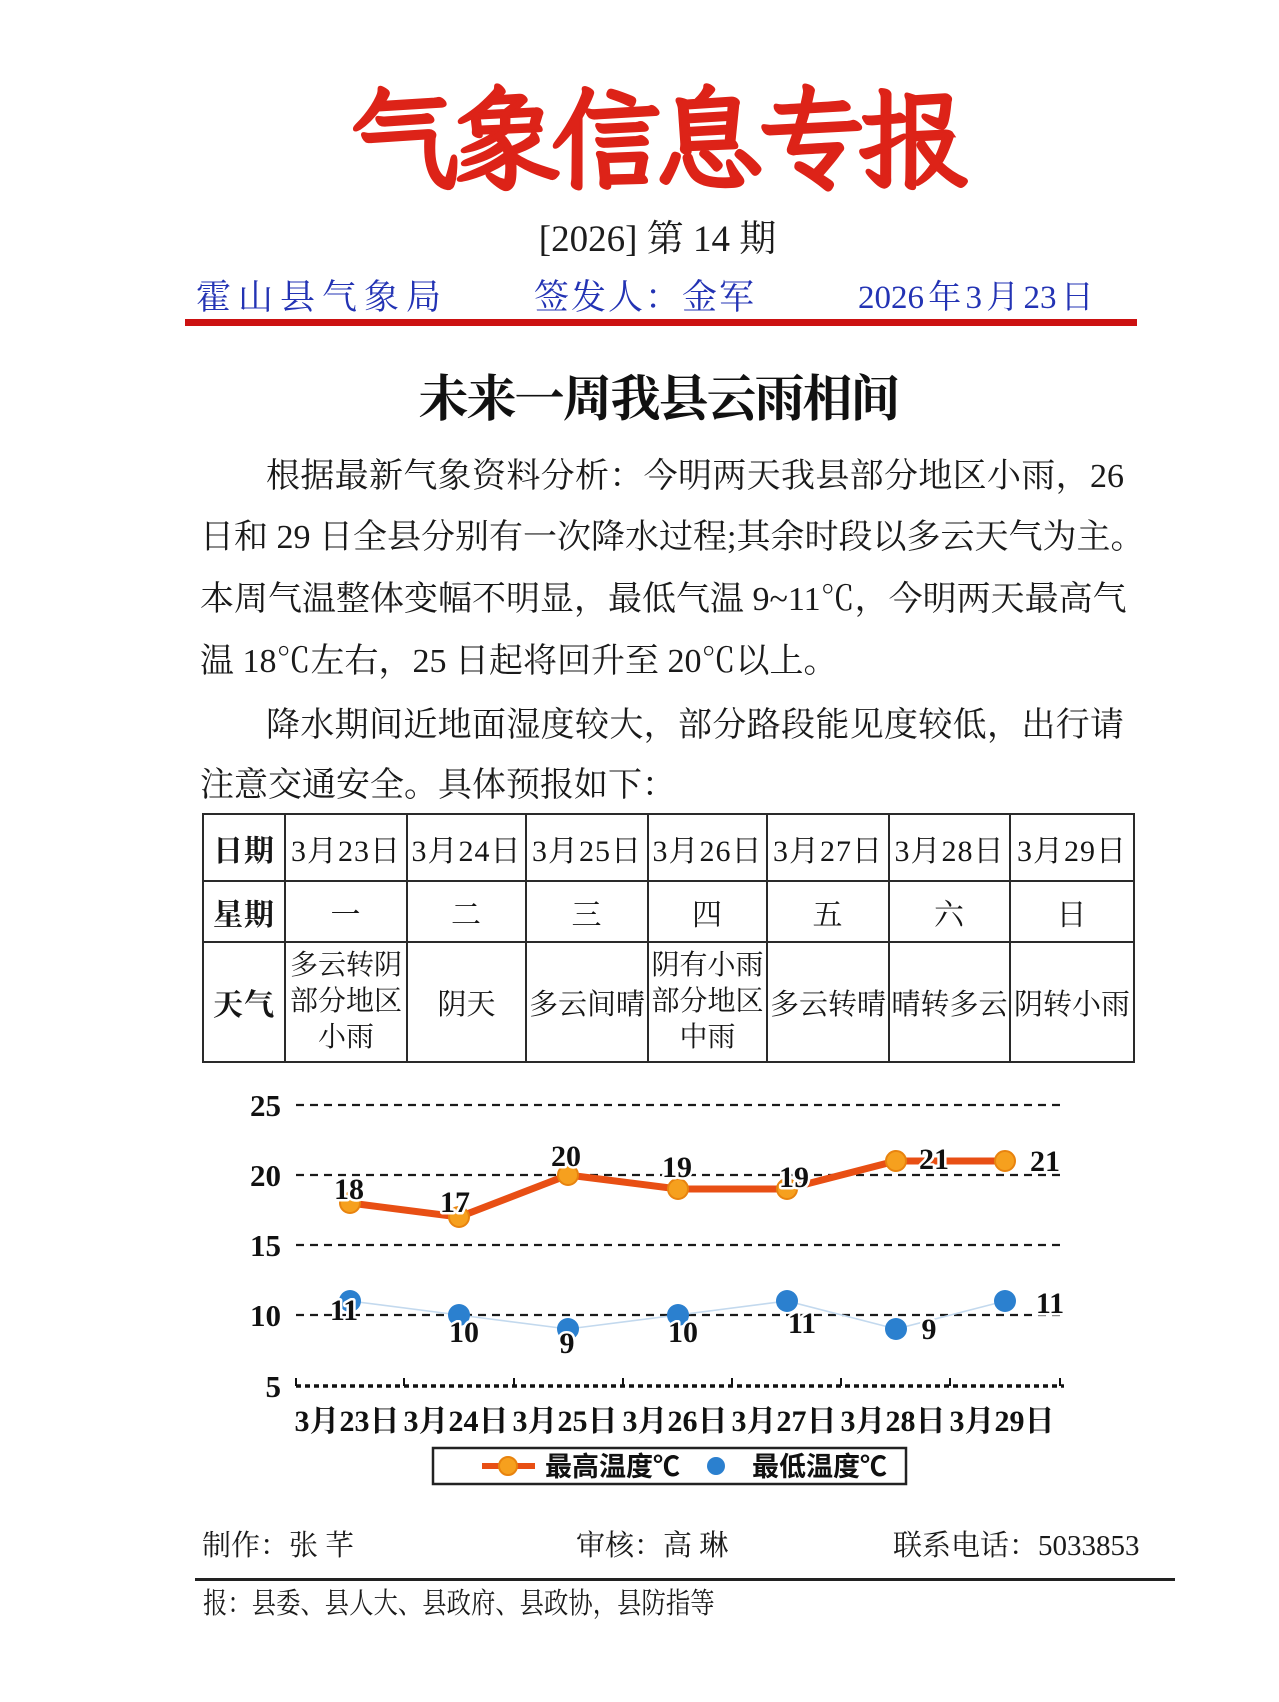 This screenshot has width=1279, height=1702. Describe the element at coordinates (265, 1106) in the screenshot. I see `svg-text: 25` at that location.